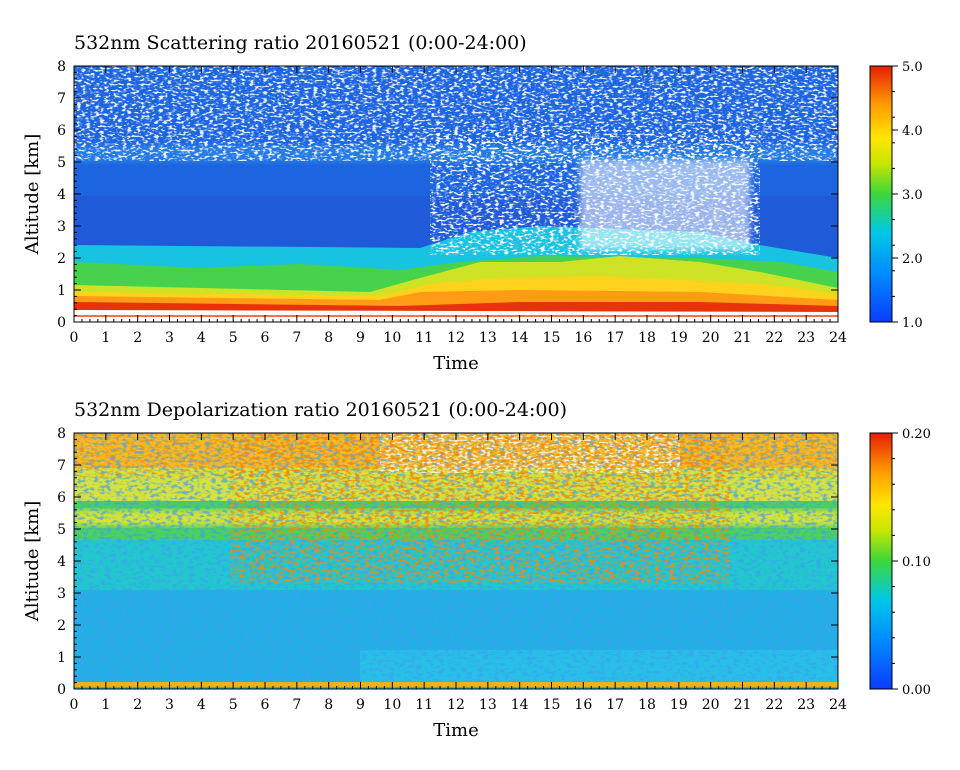 The width and height of the screenshot is (960, 770). I want to click on colorbar-tick-label: 0.00, so click(916, 690).